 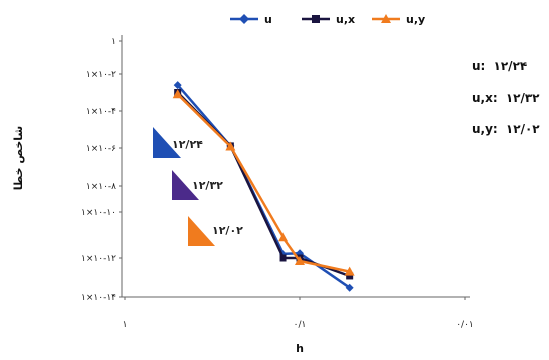 What do you see at coordinates (101, 112) in the screenshot?
I see `y-tick-label: ۱×۱۰-۴` at bounding box center [101, 112].